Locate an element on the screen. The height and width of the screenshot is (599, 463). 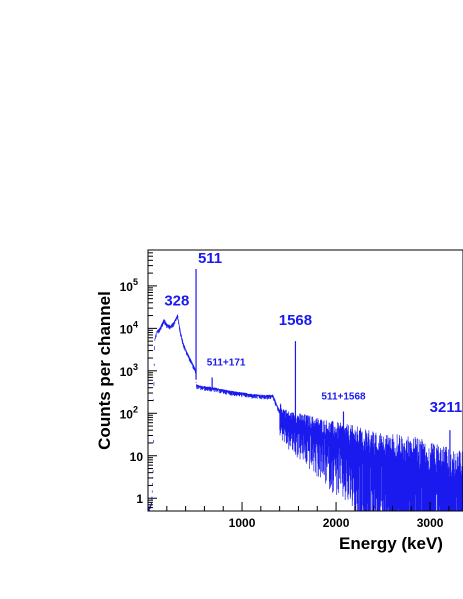
x-tick-label: 3000 is located at coordinates (430, 523).